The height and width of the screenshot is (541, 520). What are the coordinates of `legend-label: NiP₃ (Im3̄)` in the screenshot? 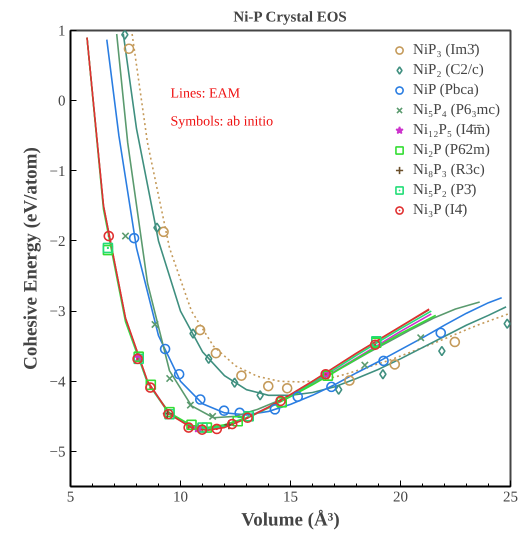 It's located at (446, 50).